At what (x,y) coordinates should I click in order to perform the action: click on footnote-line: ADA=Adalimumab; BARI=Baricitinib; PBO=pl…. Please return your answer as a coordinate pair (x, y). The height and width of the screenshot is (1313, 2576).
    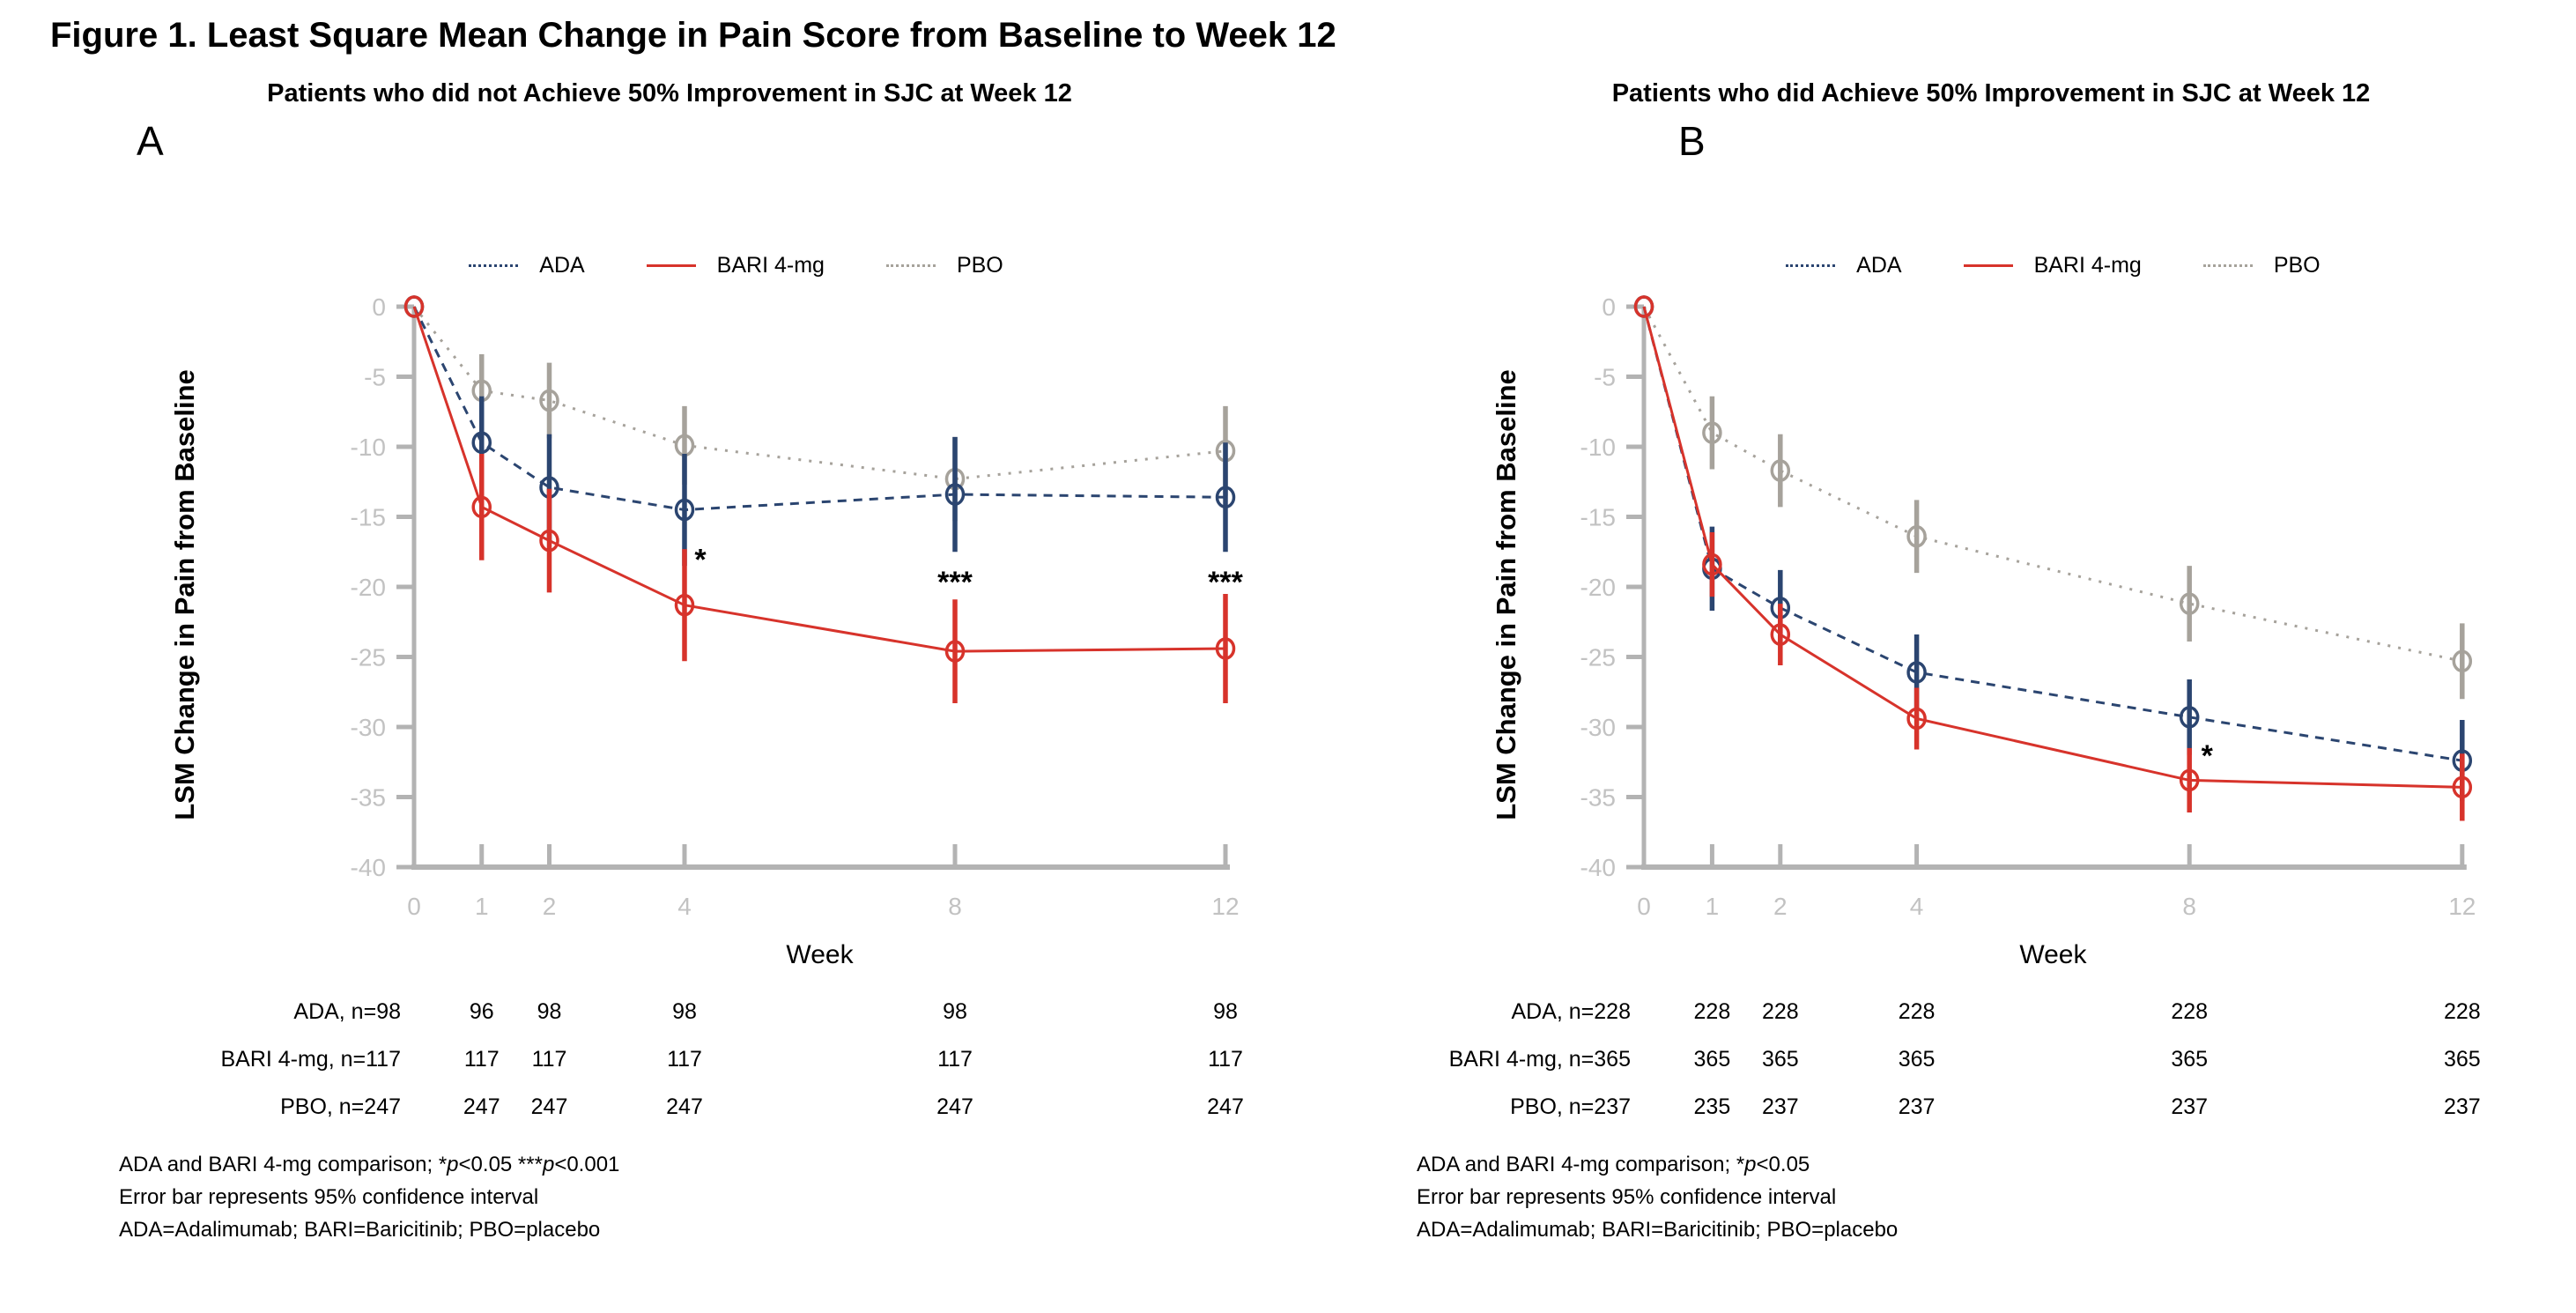
    Looking at the image, I should click on (360, 1230).